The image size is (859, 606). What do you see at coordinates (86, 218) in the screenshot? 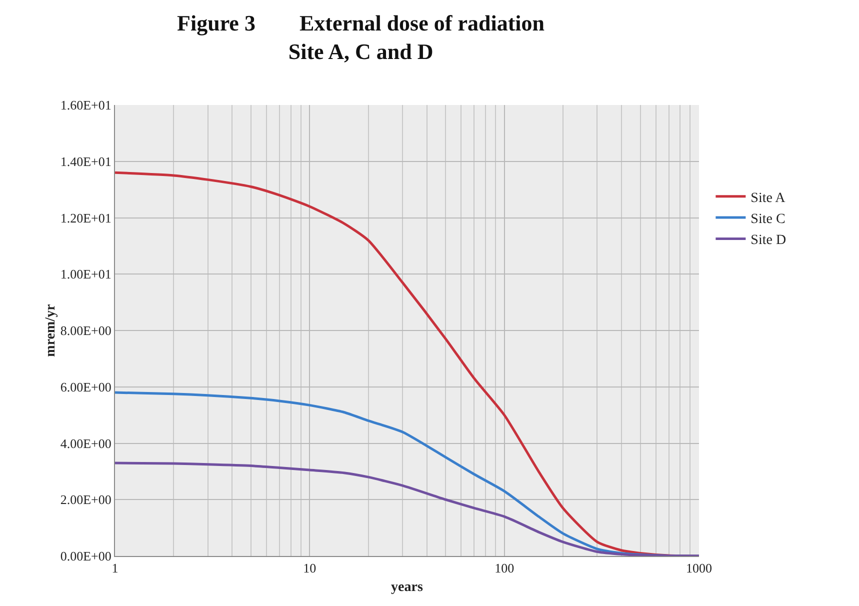
I see `y-tick-label: 1.20E+01` at bounding box center [86, 218].